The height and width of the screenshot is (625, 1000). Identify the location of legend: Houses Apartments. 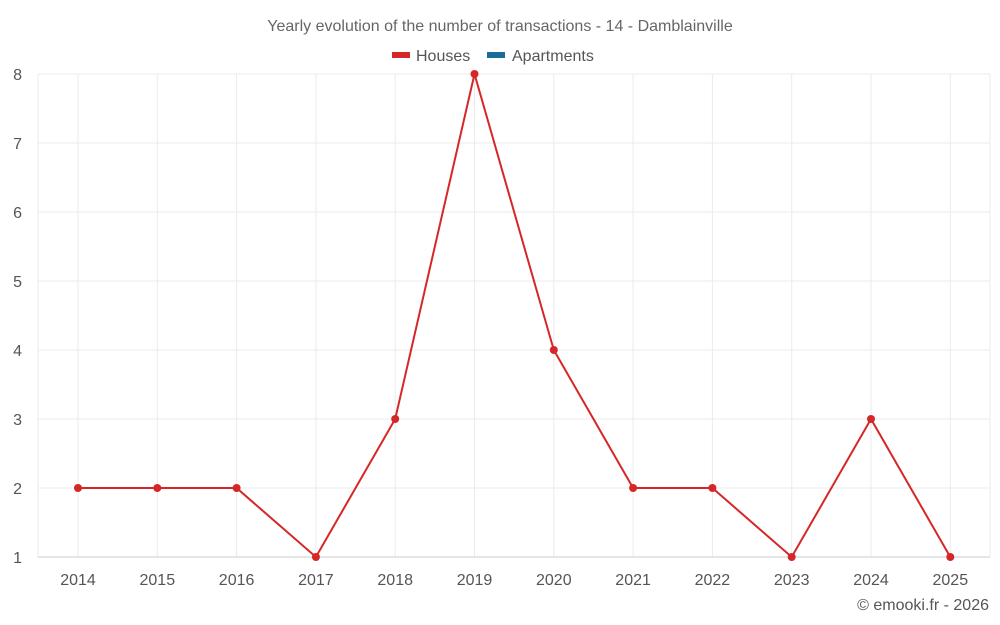
(493, 56).